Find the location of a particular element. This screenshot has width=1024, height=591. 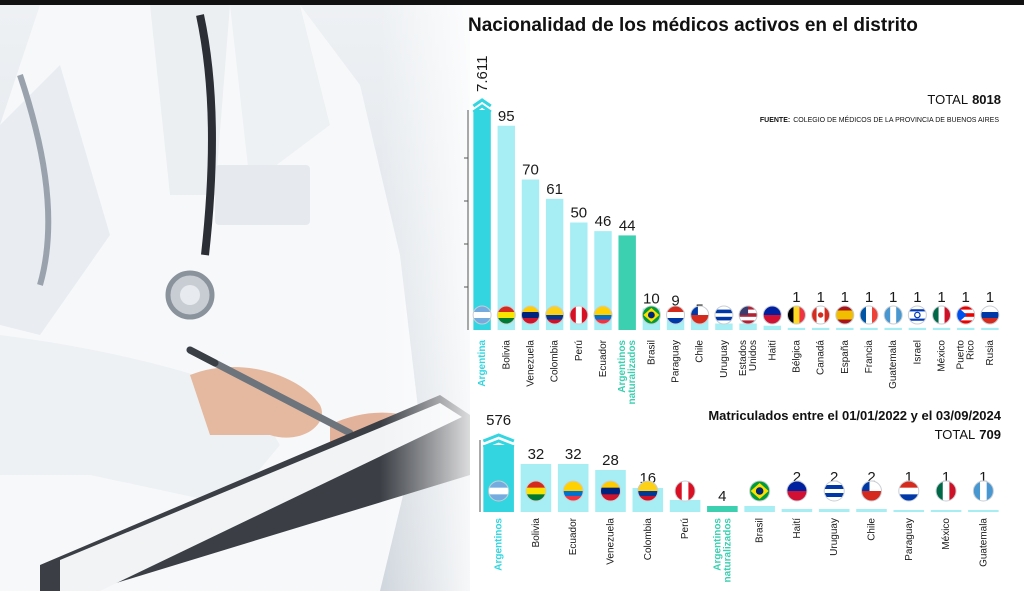

value-label-argentinos-naturalizados: 4 is located at coordinates (722, 496).